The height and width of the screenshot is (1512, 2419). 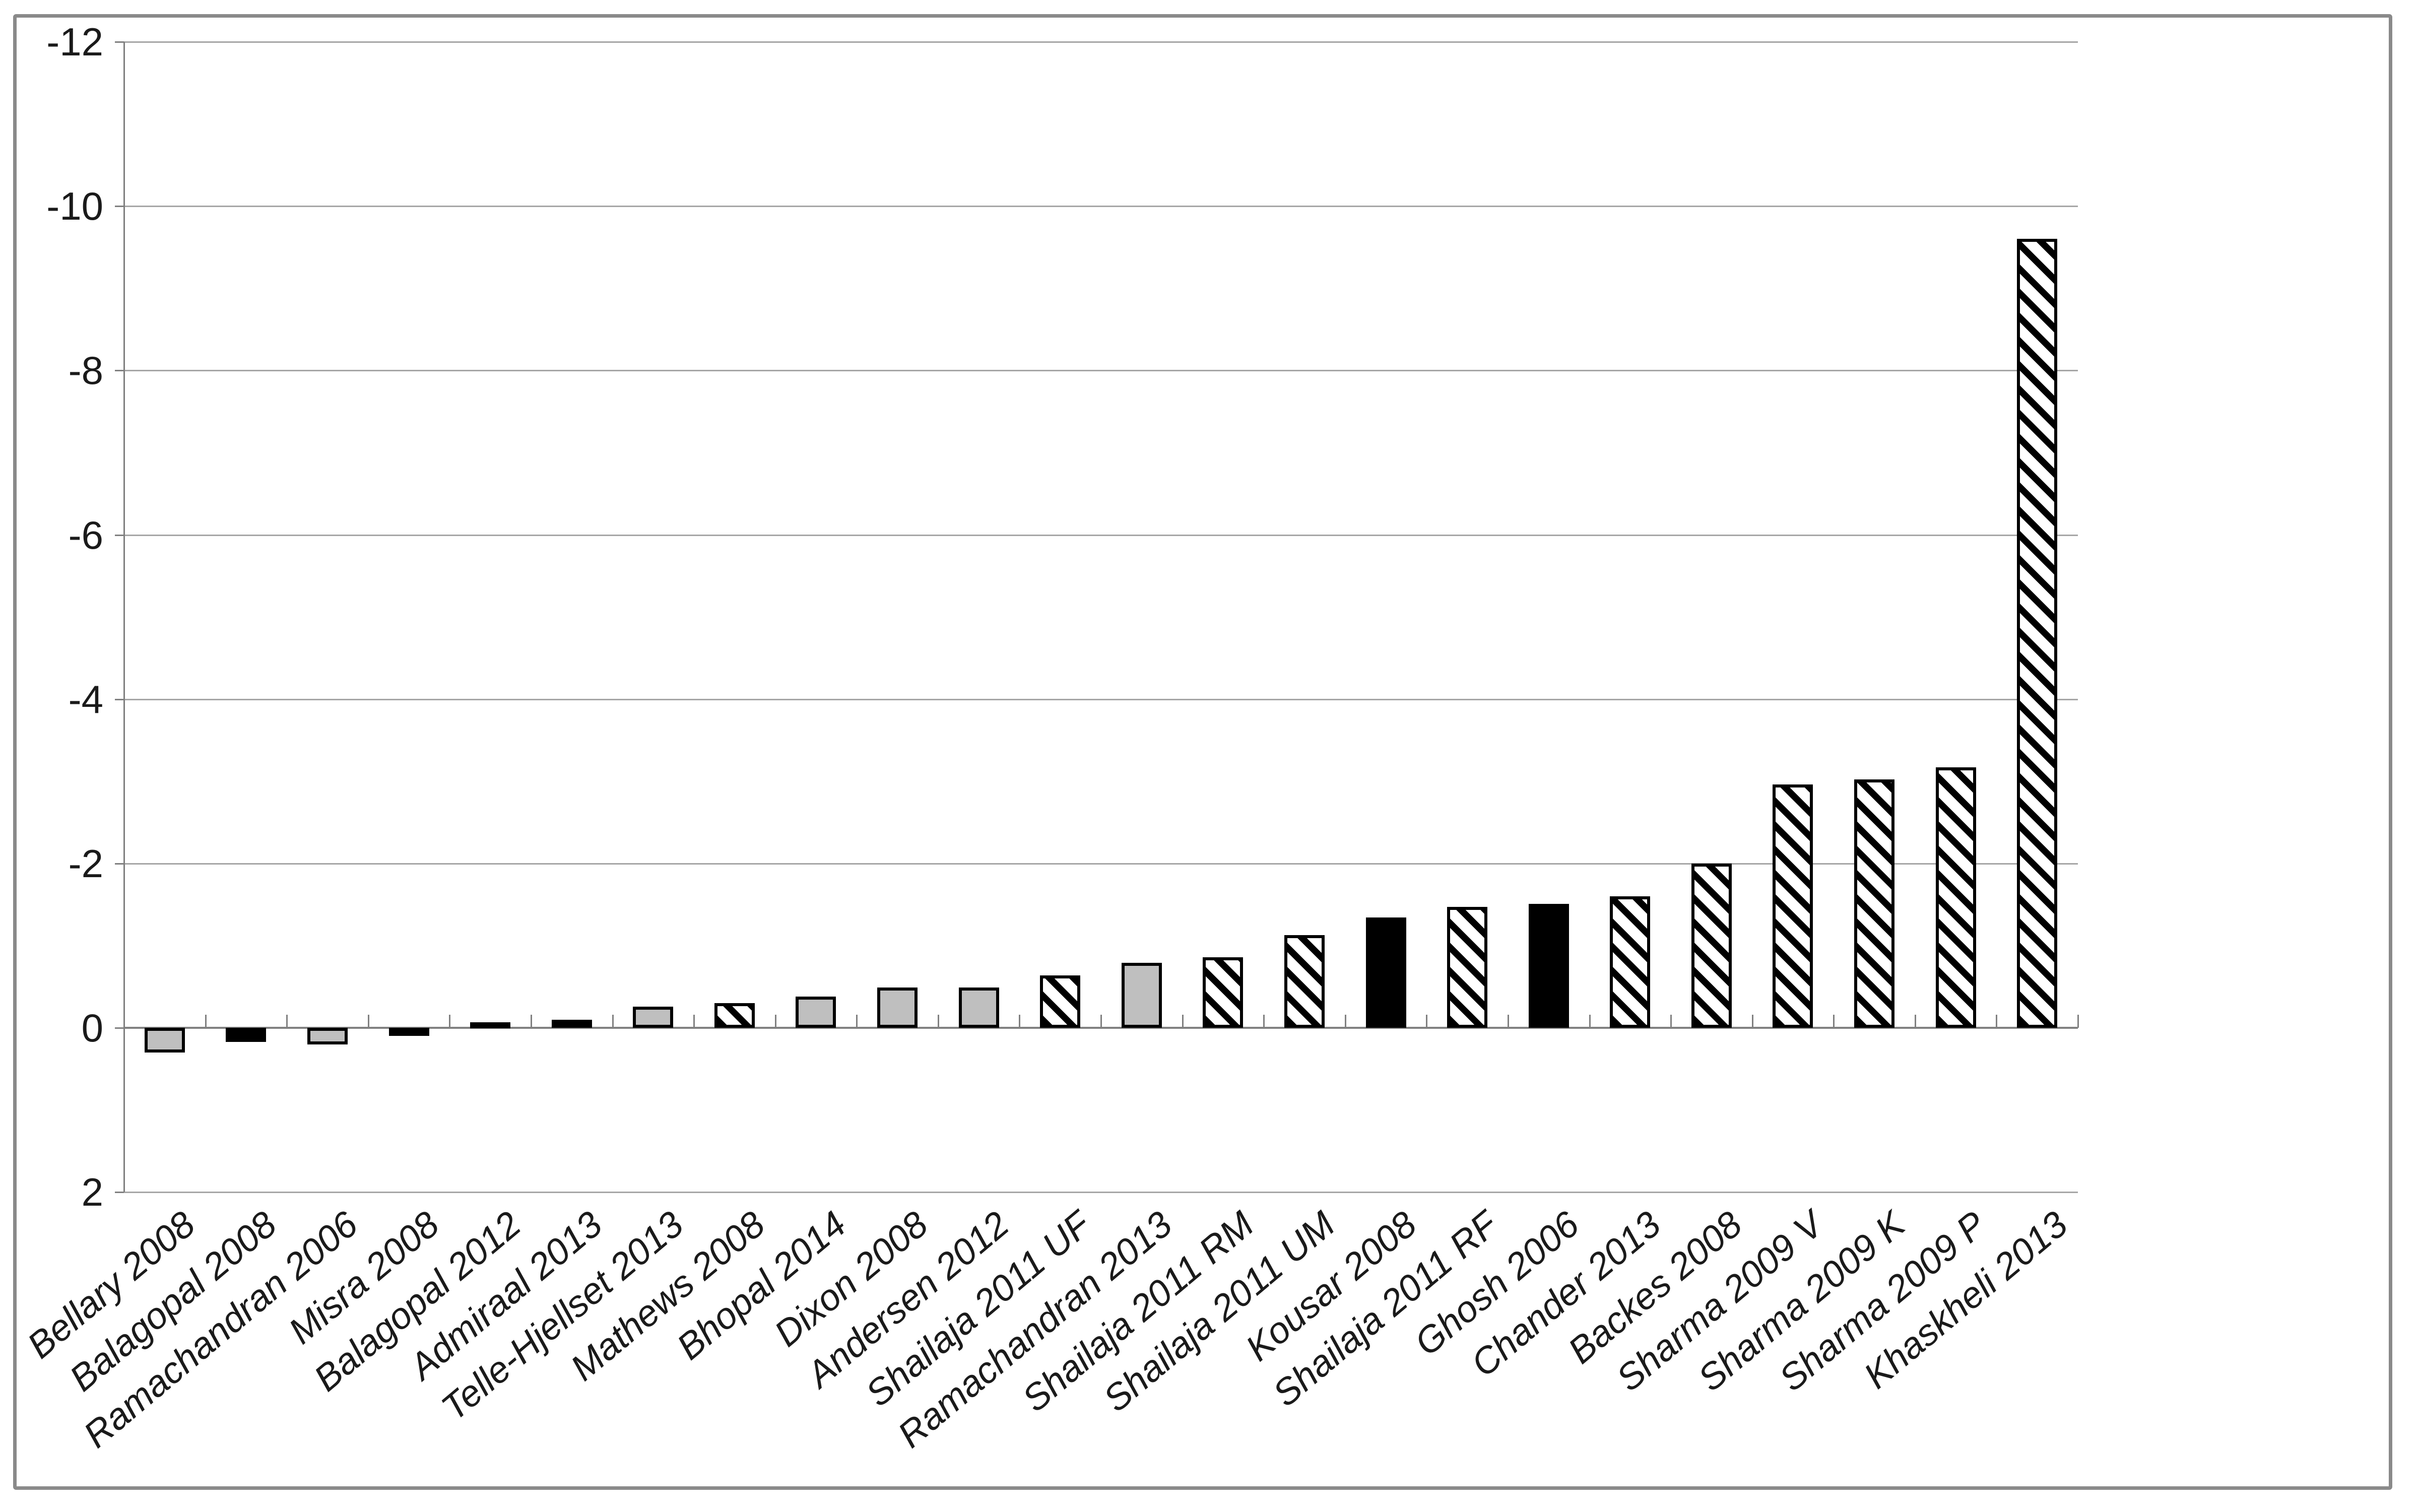 I want to click on bar-ramachandran-2013, so click(x=1141, y=995).